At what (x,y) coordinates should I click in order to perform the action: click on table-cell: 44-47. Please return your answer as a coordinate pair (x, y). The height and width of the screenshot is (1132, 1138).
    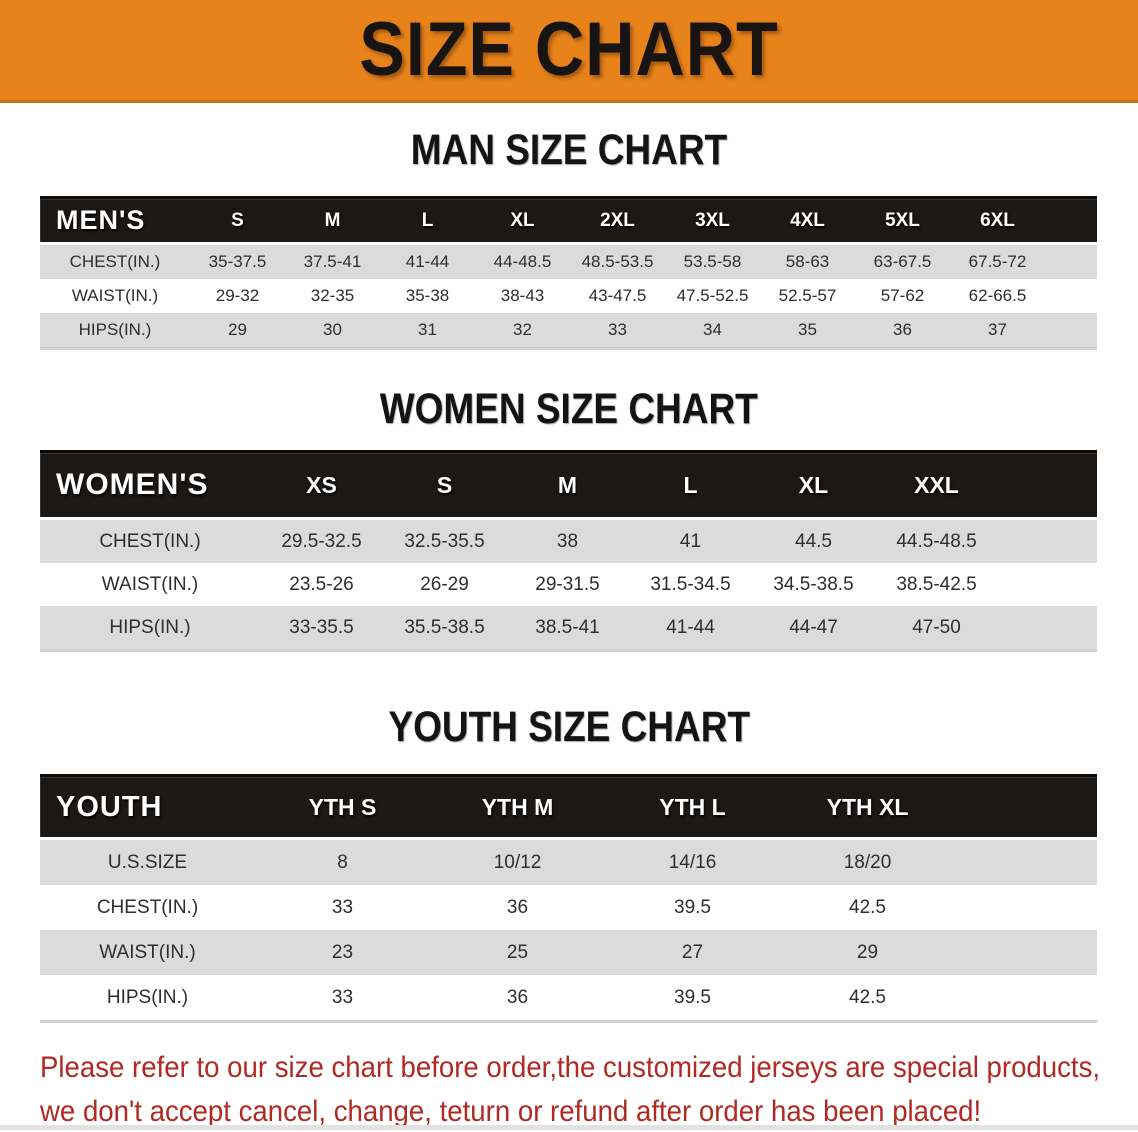
    Looking at the image, I should click on (813, 627).